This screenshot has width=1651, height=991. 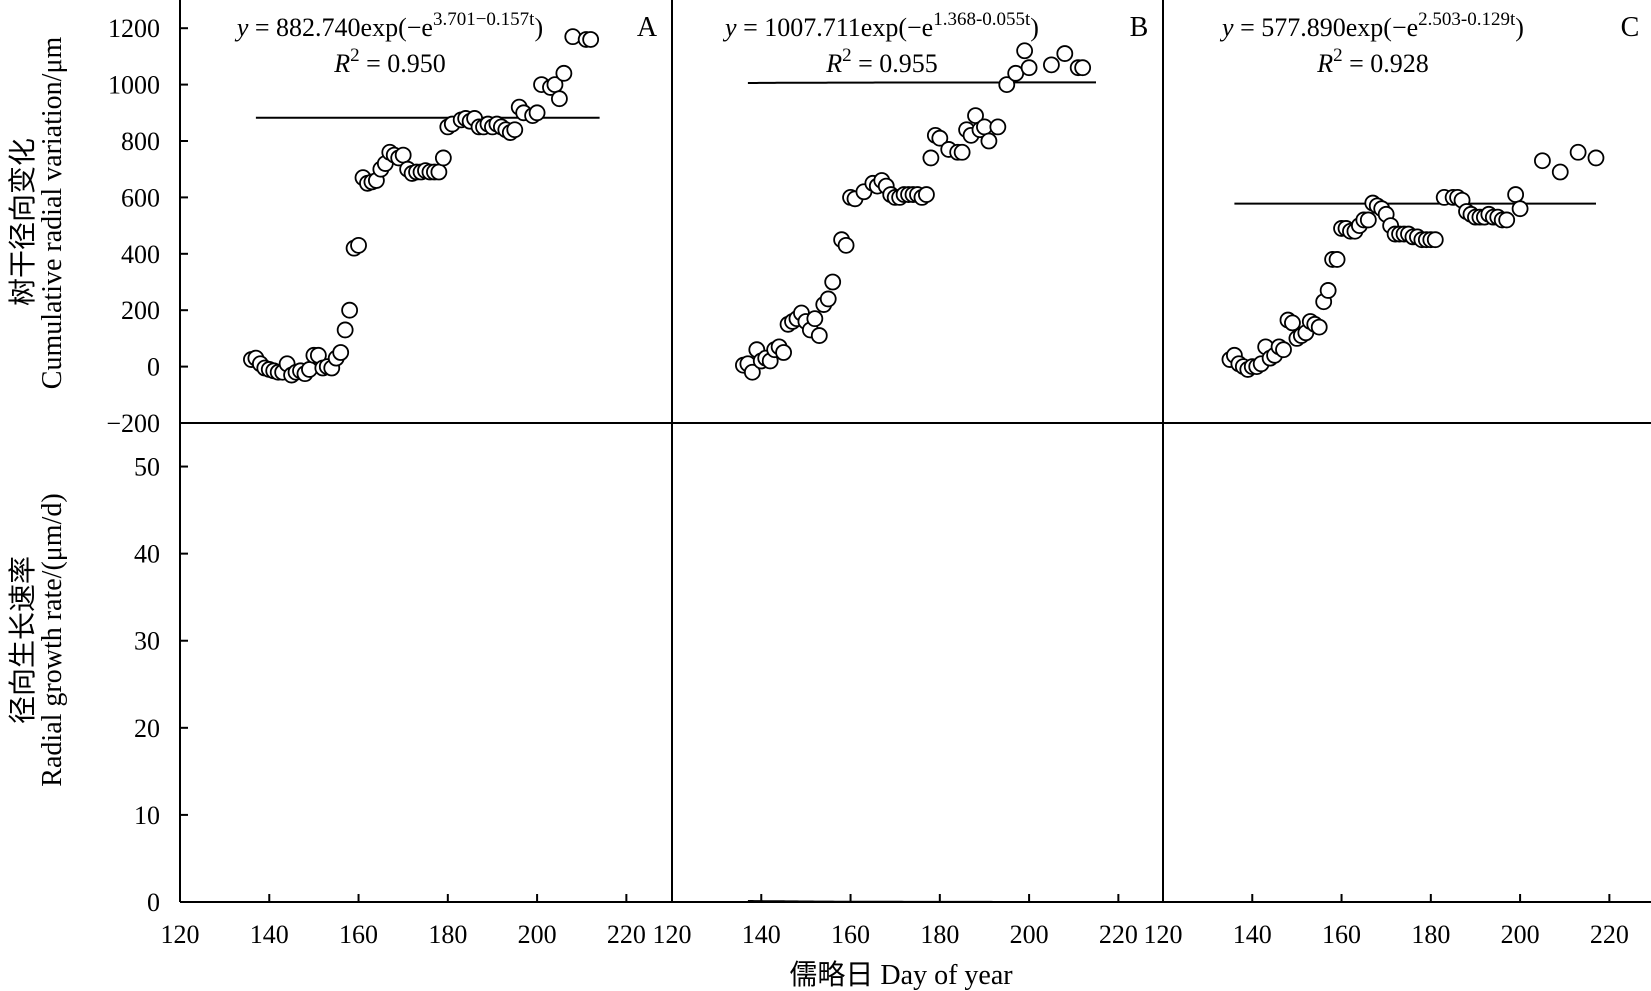 What do you see at coordinates (147, 815) in the screenshot?
I see `y-tick-label: 10` at bounding box center [147, 815].